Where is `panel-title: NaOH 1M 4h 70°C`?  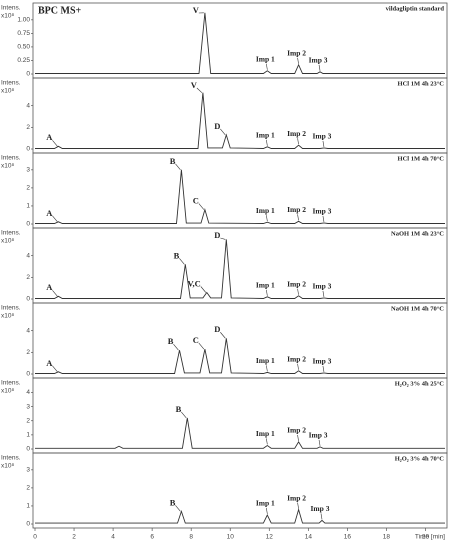 panel-title: NaOH 1M 4h 70°C is located at coordinates (417, 308).